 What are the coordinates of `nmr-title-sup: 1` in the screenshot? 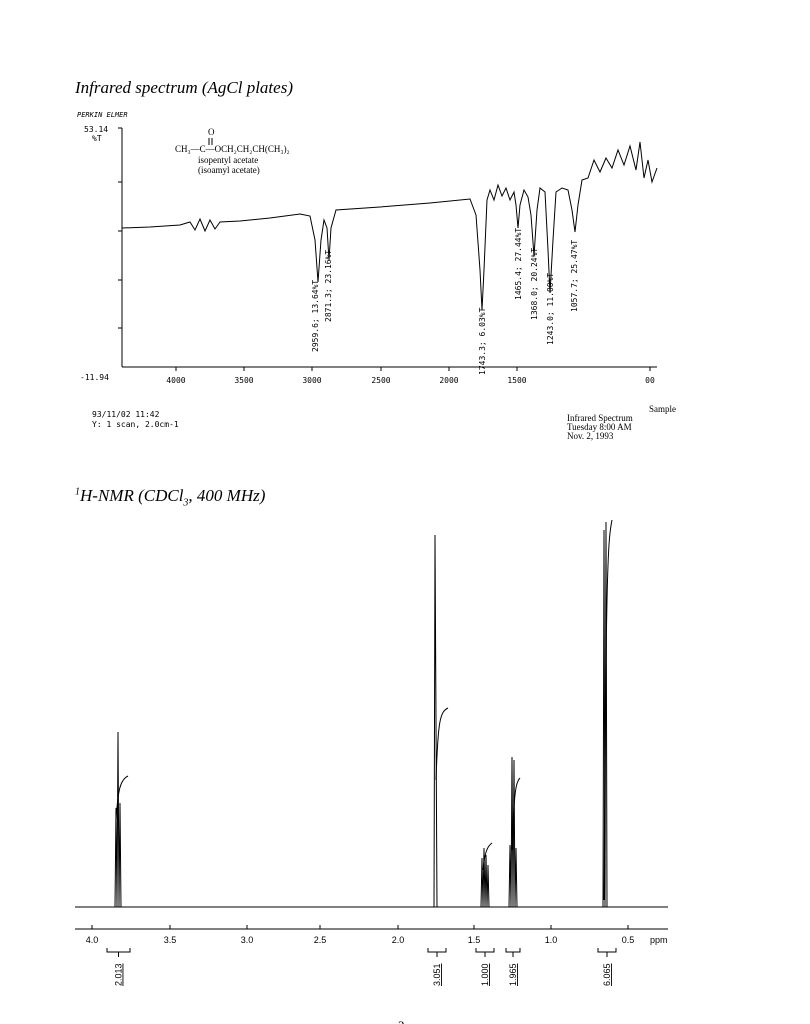 It's located at (77, 492).